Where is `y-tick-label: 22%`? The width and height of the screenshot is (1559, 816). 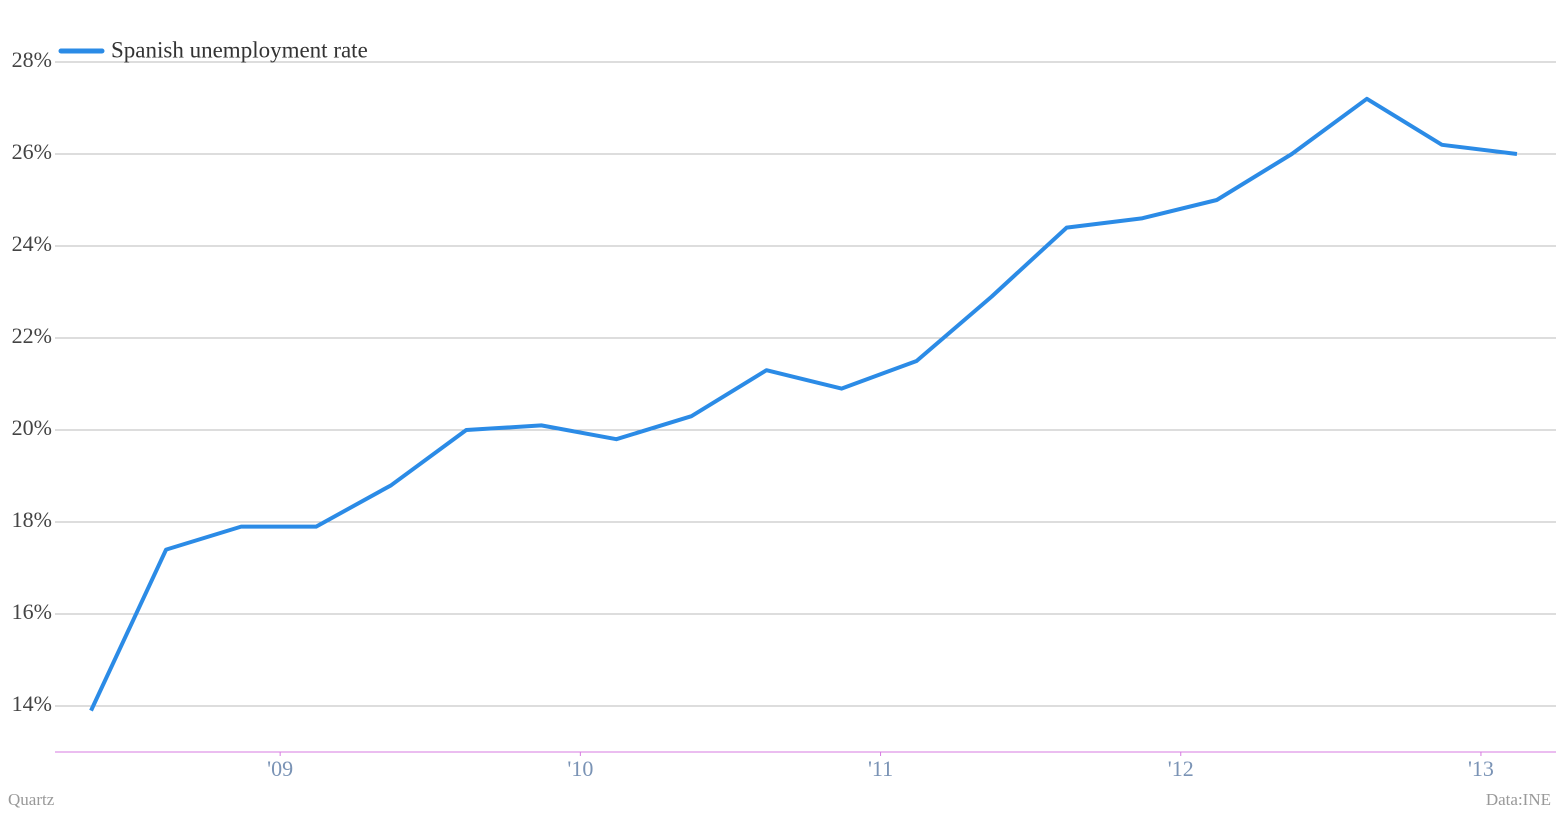 y-tick-label: 22% is located at coordinates (32, 335).